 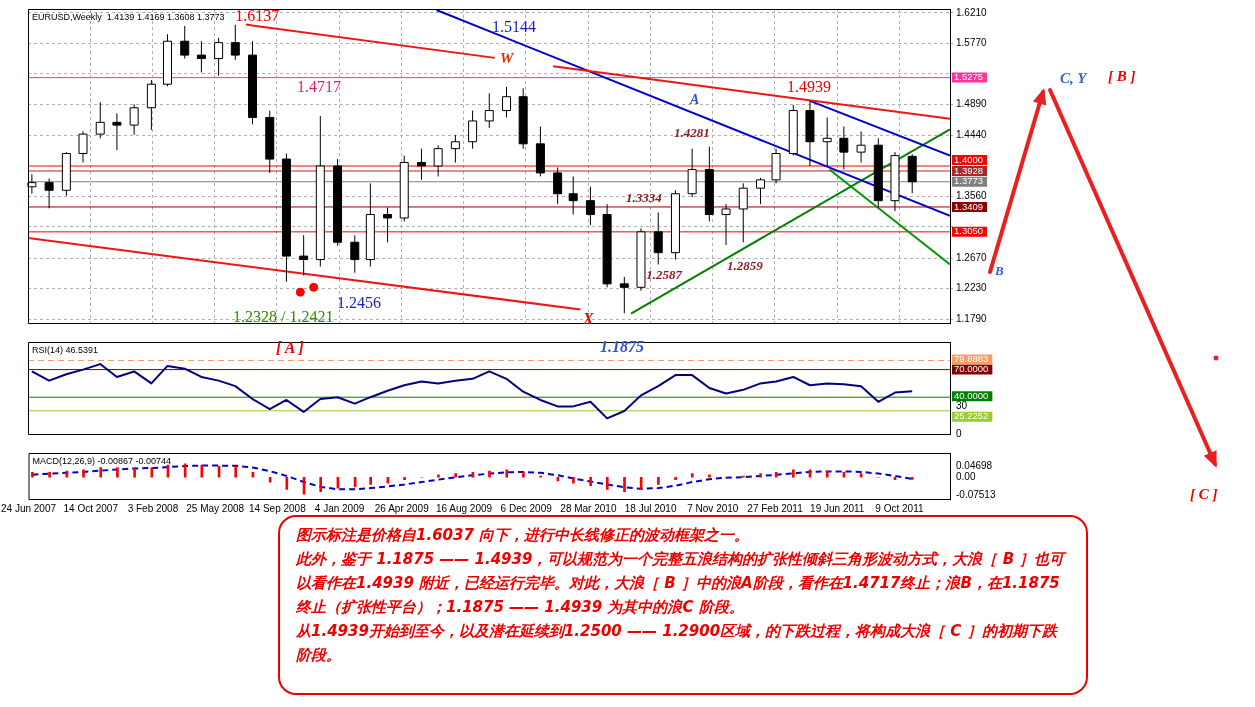 I want to click on y-tick-label: 1.2670, so click(x=972, y=257).